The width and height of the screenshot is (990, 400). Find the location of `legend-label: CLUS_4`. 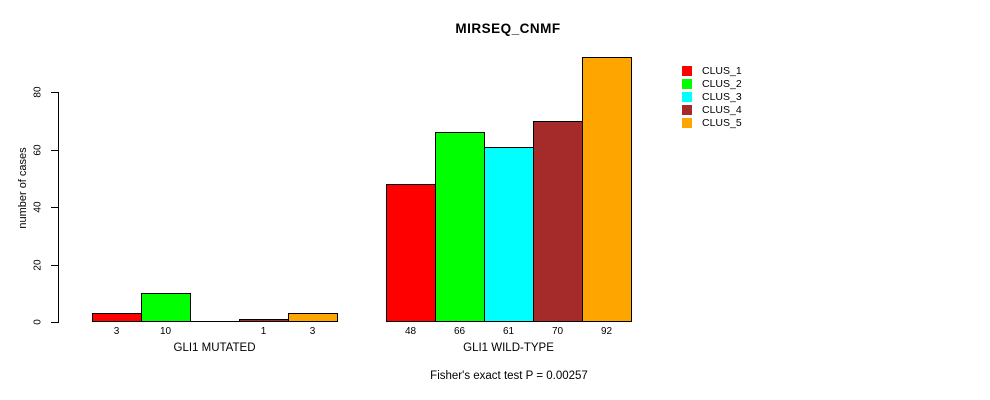

legend-label: CLUS_4 is located at coordinates (722, 109).